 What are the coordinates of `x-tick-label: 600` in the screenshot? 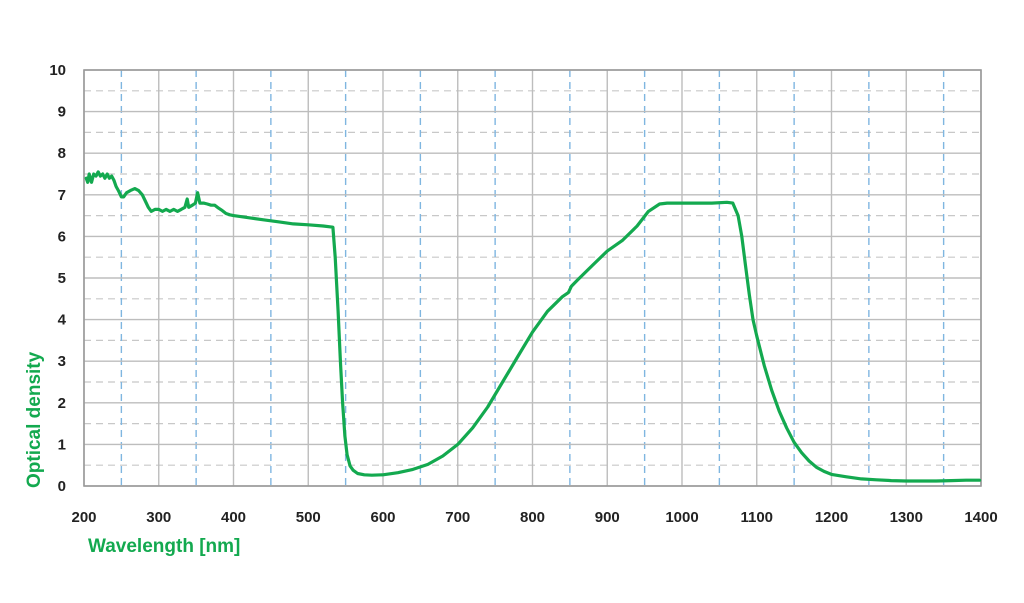 It's located at (382, 517).